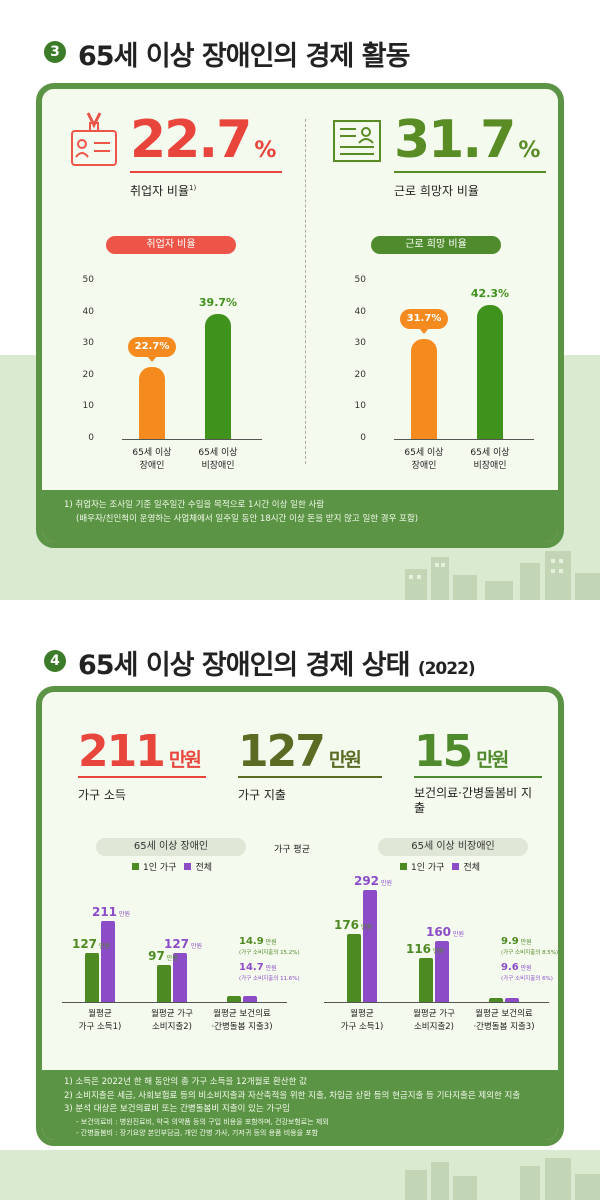 The image size is (600, 1200). Describe the element at coordinates (269, 953) in the screenshot. I see `bar-value-note: (가구 소비지출의 15.2%)` at that location.